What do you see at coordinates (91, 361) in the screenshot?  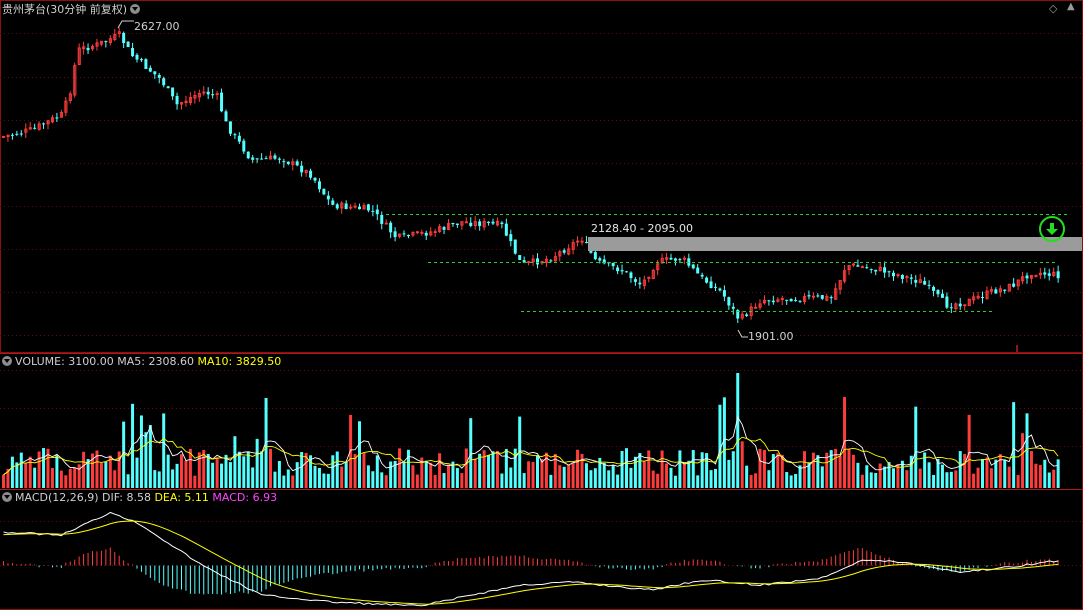 I see `volume-value: 3100.00` at bounding box center [91, 361].